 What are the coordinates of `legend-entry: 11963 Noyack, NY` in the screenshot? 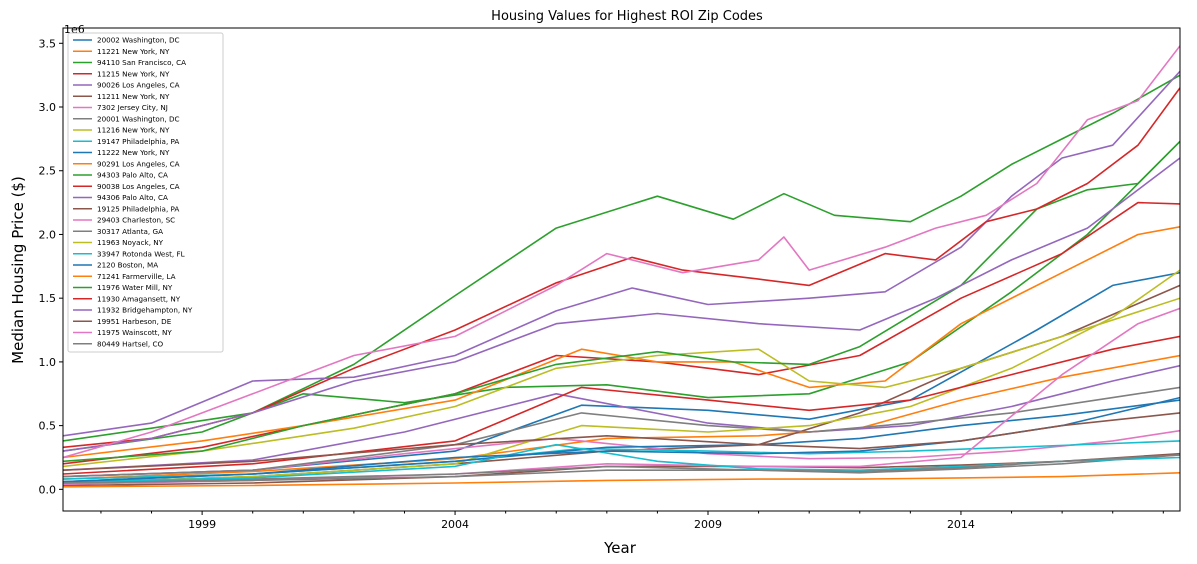 It's located at (130, 242).